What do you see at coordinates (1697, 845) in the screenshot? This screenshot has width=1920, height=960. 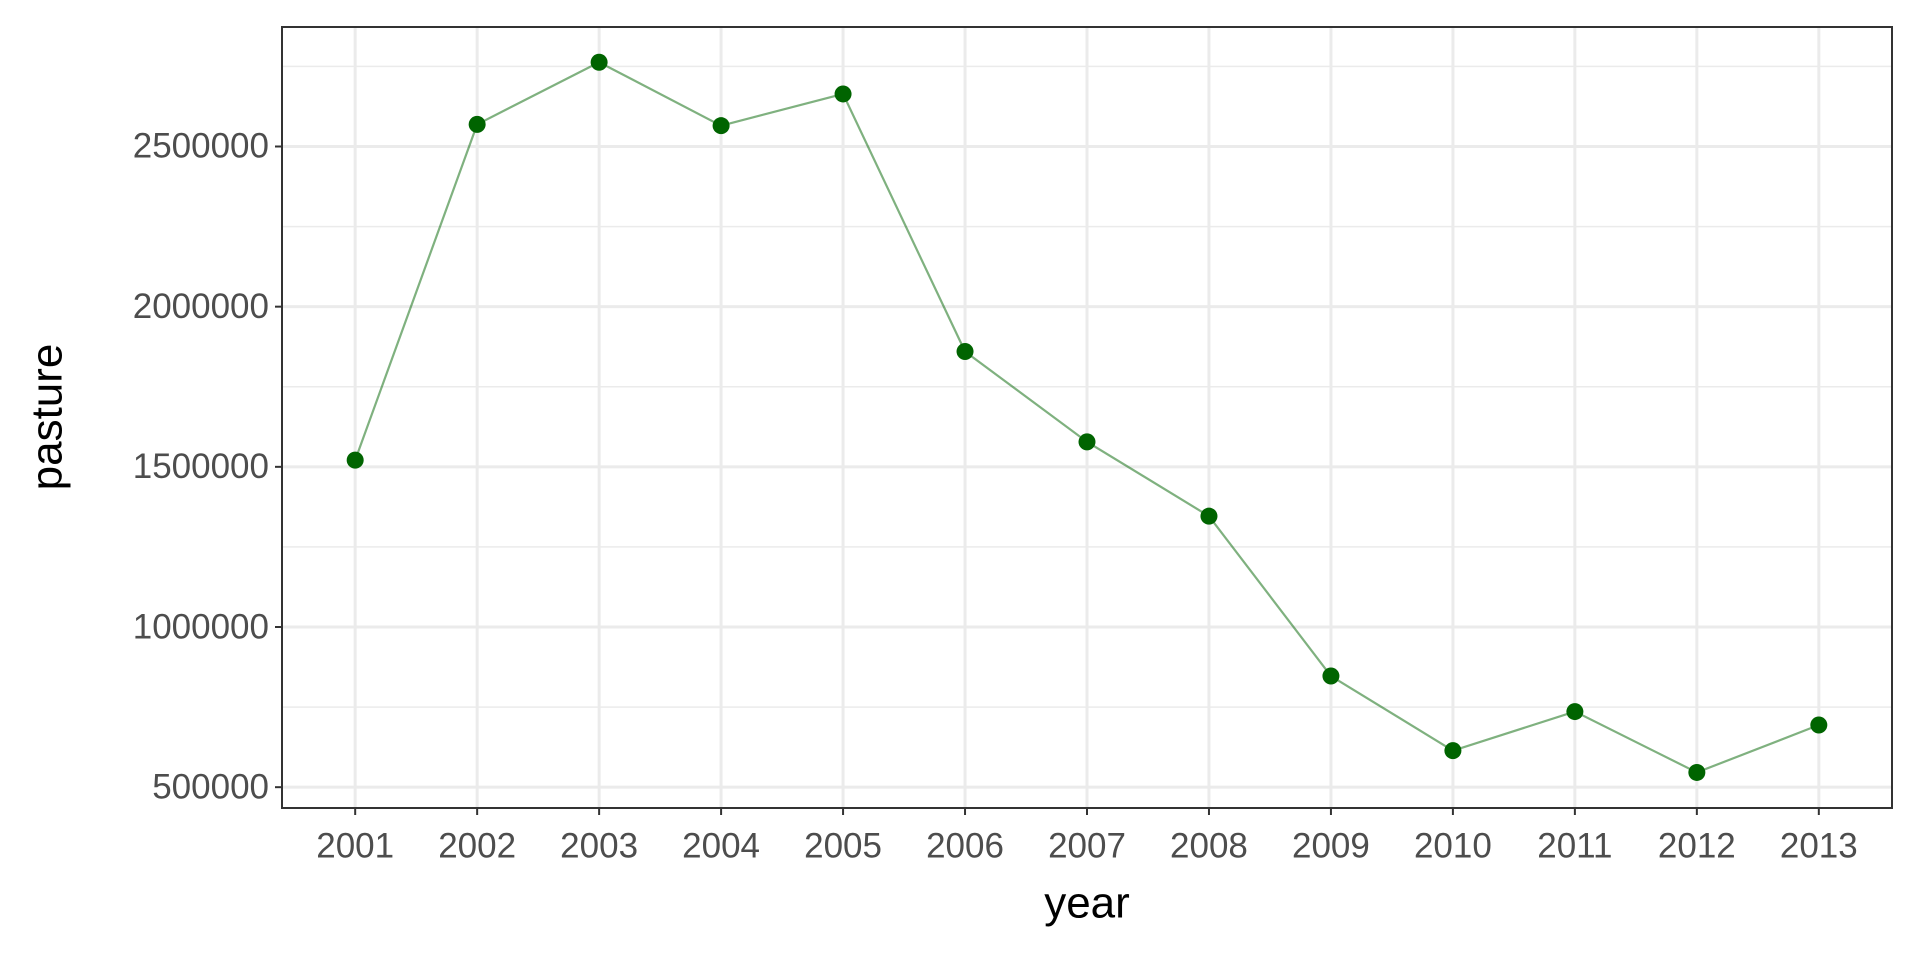 I see `x-tick-label: 2012` at bounding box center [1697, 845].